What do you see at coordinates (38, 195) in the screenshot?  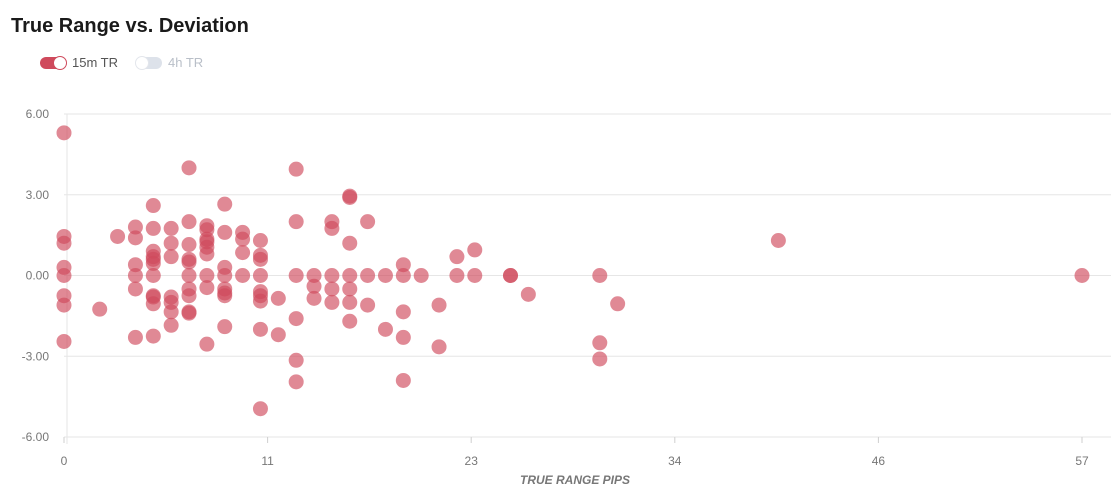 I see `y-tick-label: 3.00` at bounding box center [38, 195].